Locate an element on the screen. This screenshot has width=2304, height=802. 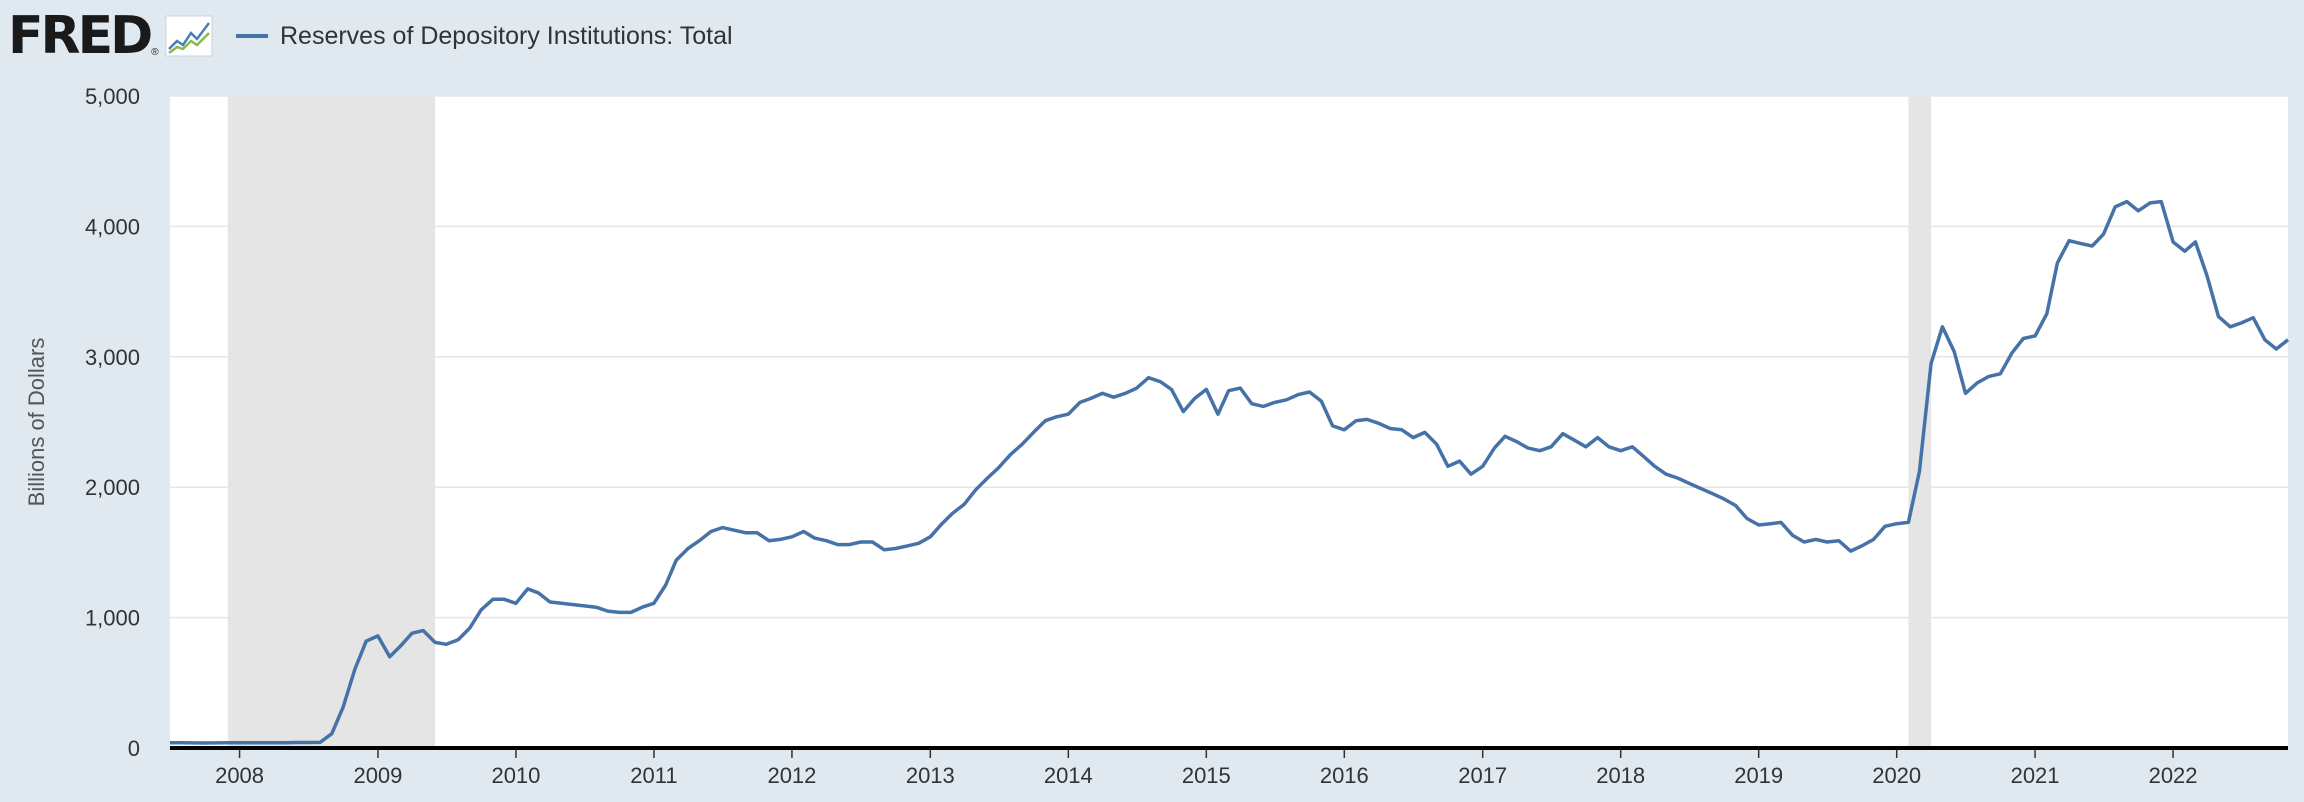
x-tick-label: 2012 is located at coordinates (791, 775).